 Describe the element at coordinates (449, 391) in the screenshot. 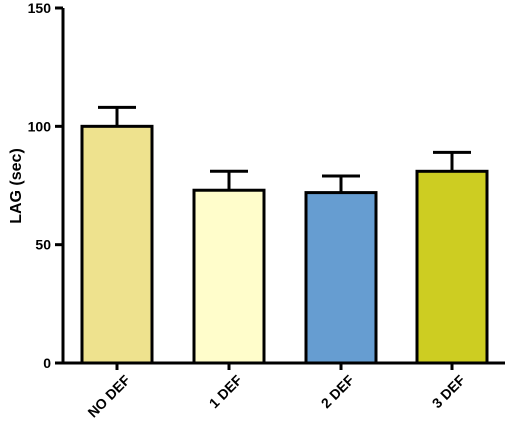

I see `x-tick-label: 3 DEF` at that location.